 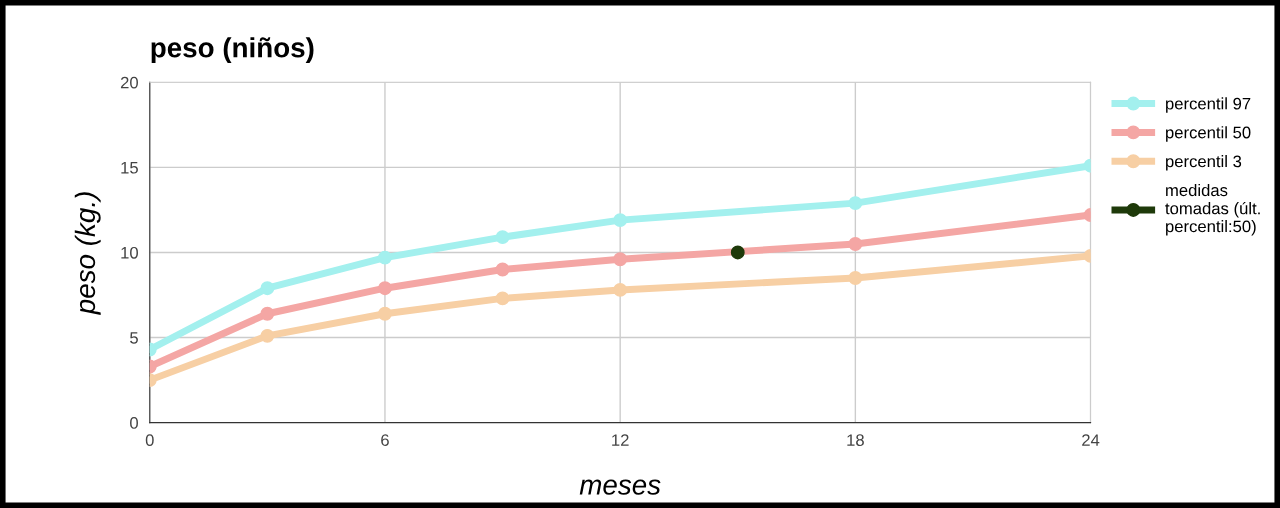 What do you see at coordinates (1091, 440) in the screenshot?
I see `x-tick-label: 24` at bounding box center [1091, 440].